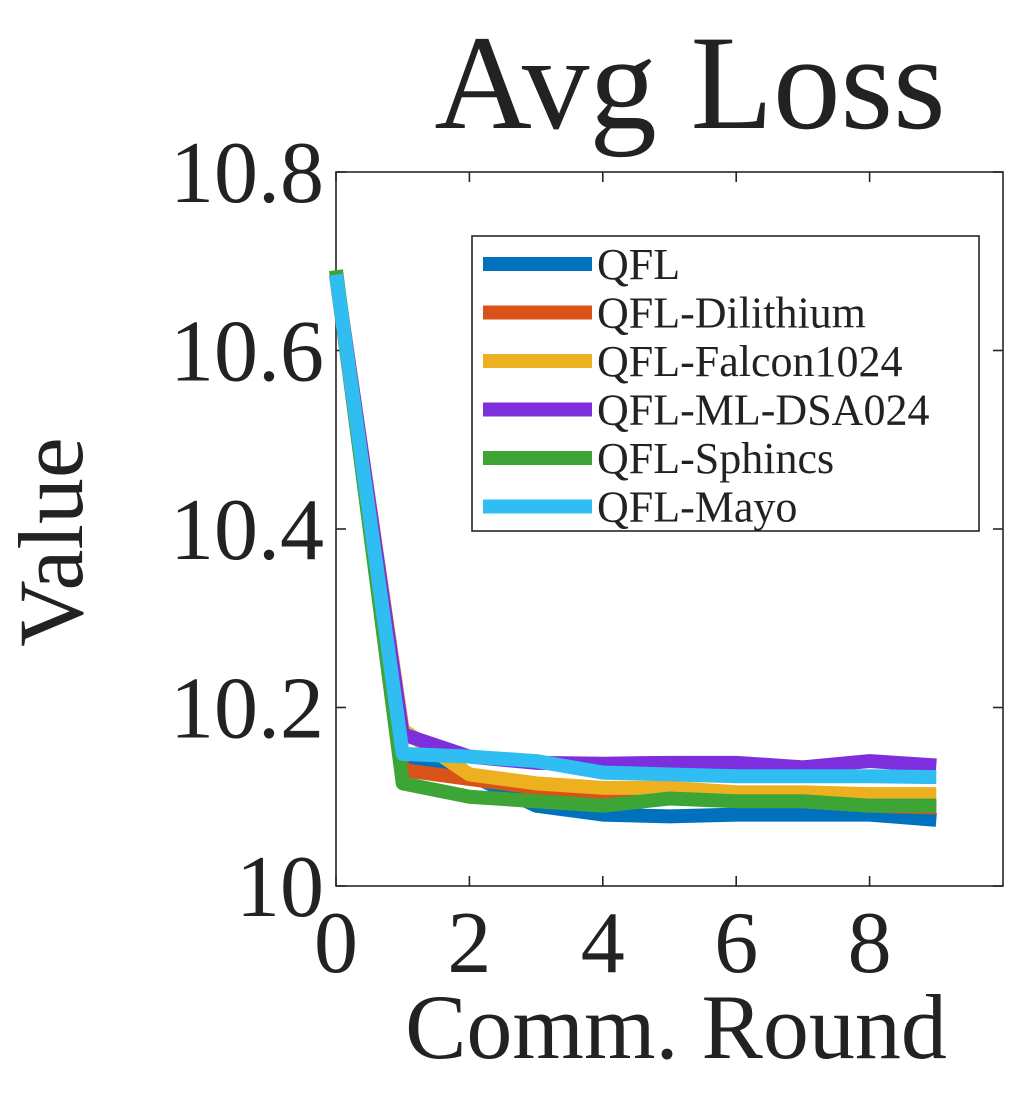  I want to click on chart-title: Avg Loss, so click(689, 83).